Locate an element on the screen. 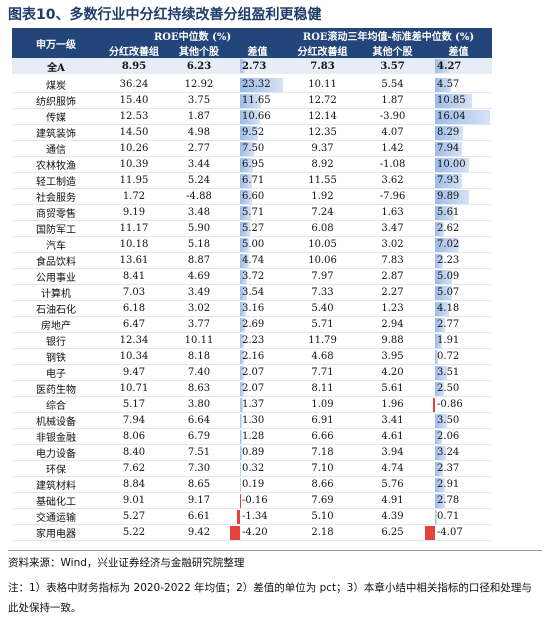 The image size is (550, 618). cell-value: 4.27 is located at coordinates (443, 66).